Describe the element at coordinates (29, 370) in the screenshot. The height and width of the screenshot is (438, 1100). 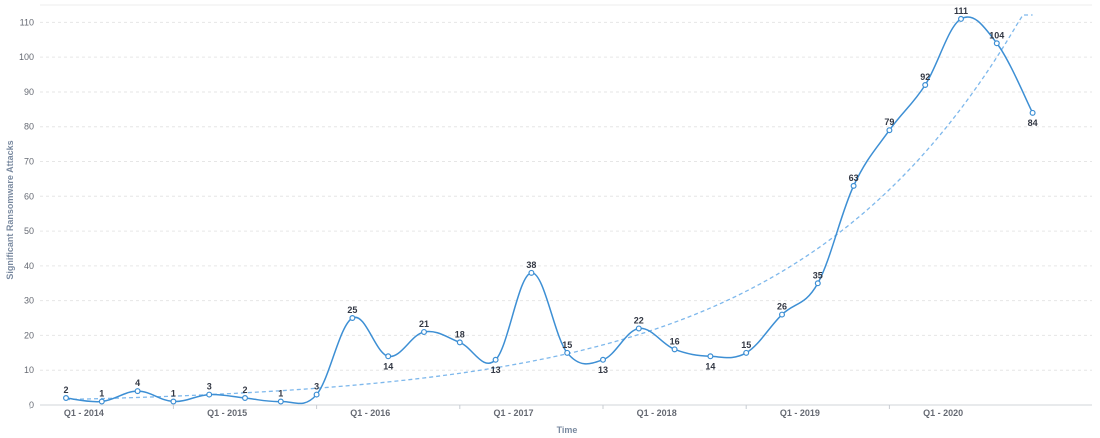
I see `y-tick-label: 10` at that location.